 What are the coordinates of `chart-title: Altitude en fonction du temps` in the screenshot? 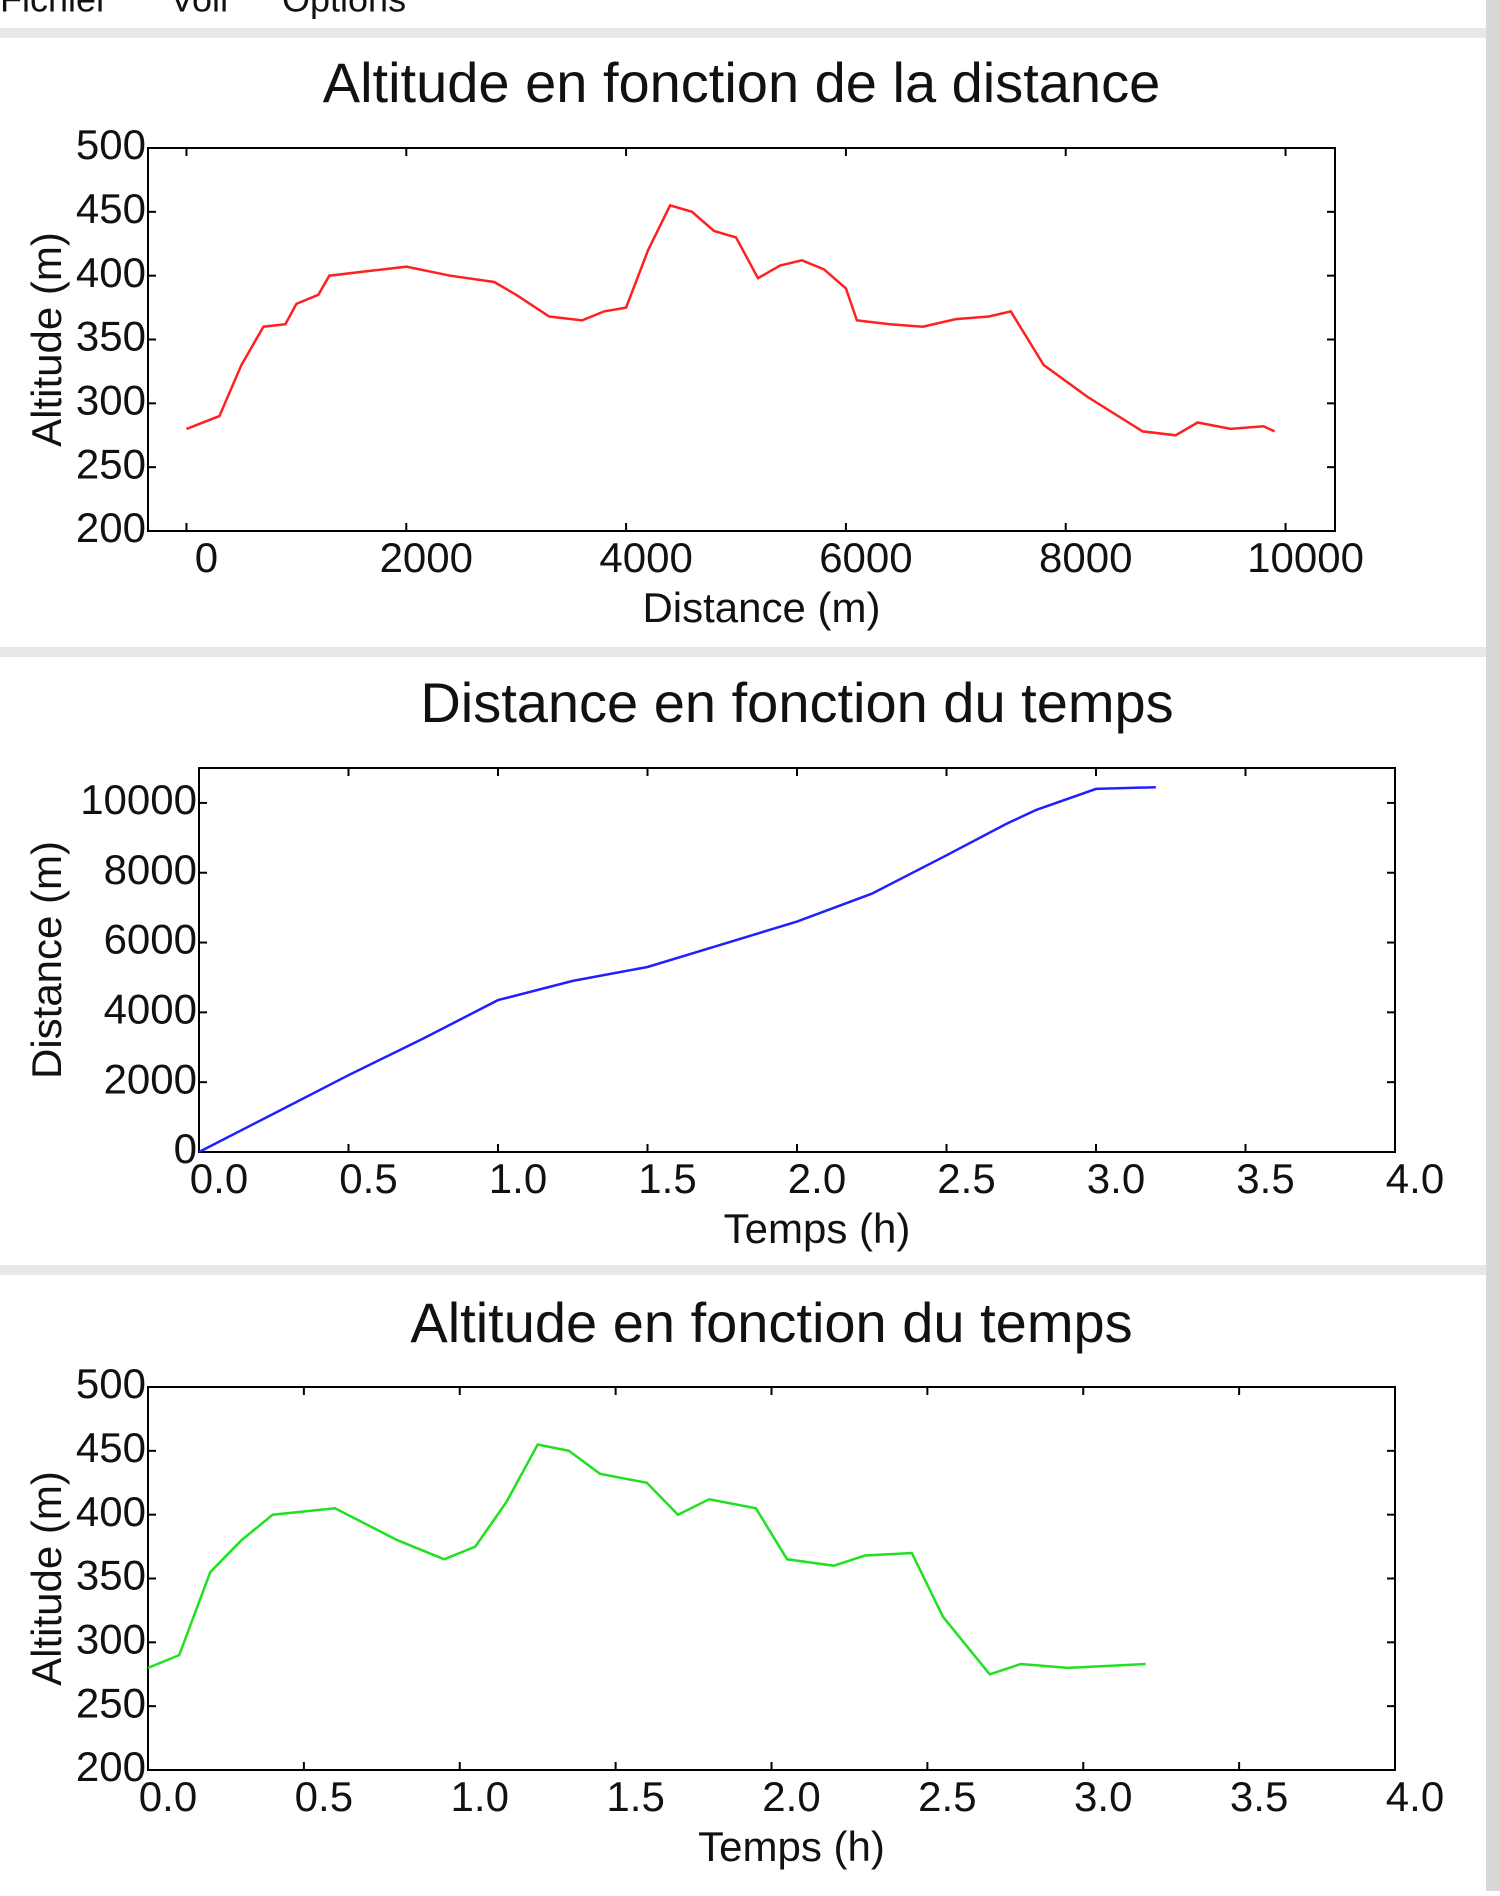 It's located at (771, 1322).